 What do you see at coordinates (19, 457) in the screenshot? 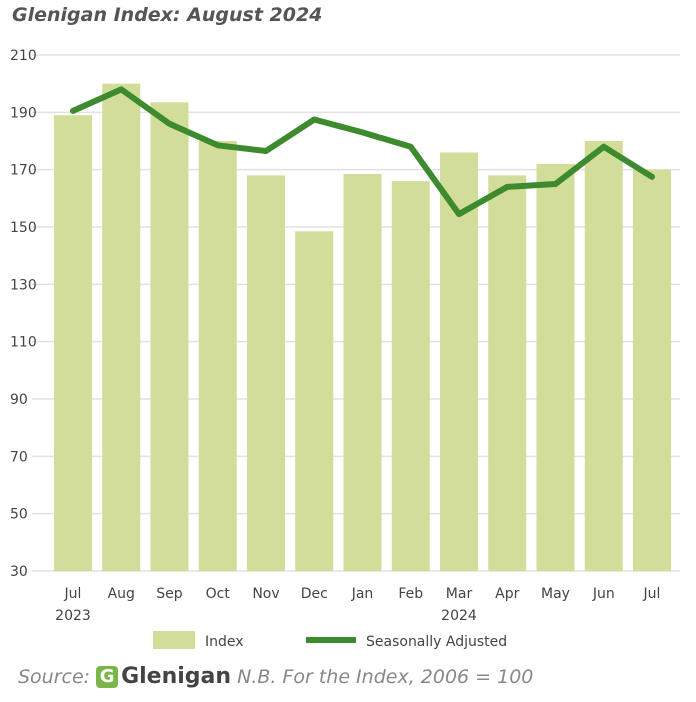
I see `y-tick-label: 70` at bounding box center [19, 457].